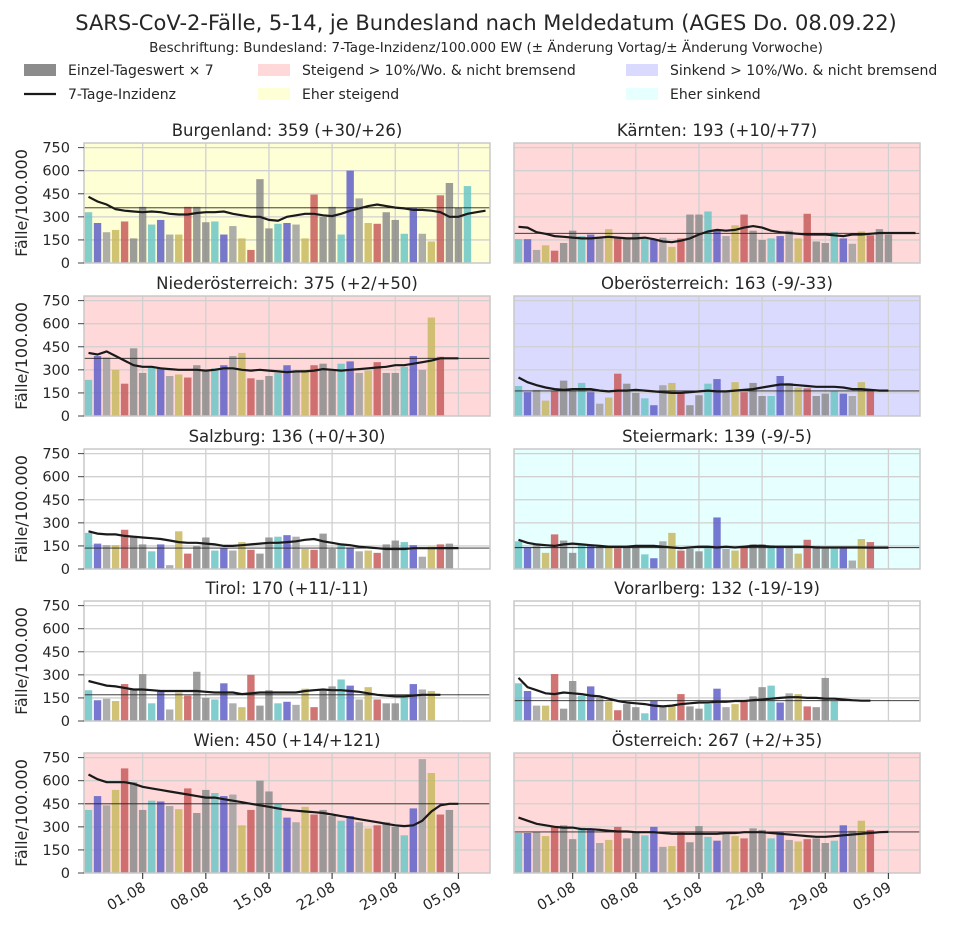 The height and width of the screenshot is (942, 972). I want to click on y-tick-label: 300, so click(56, 676).